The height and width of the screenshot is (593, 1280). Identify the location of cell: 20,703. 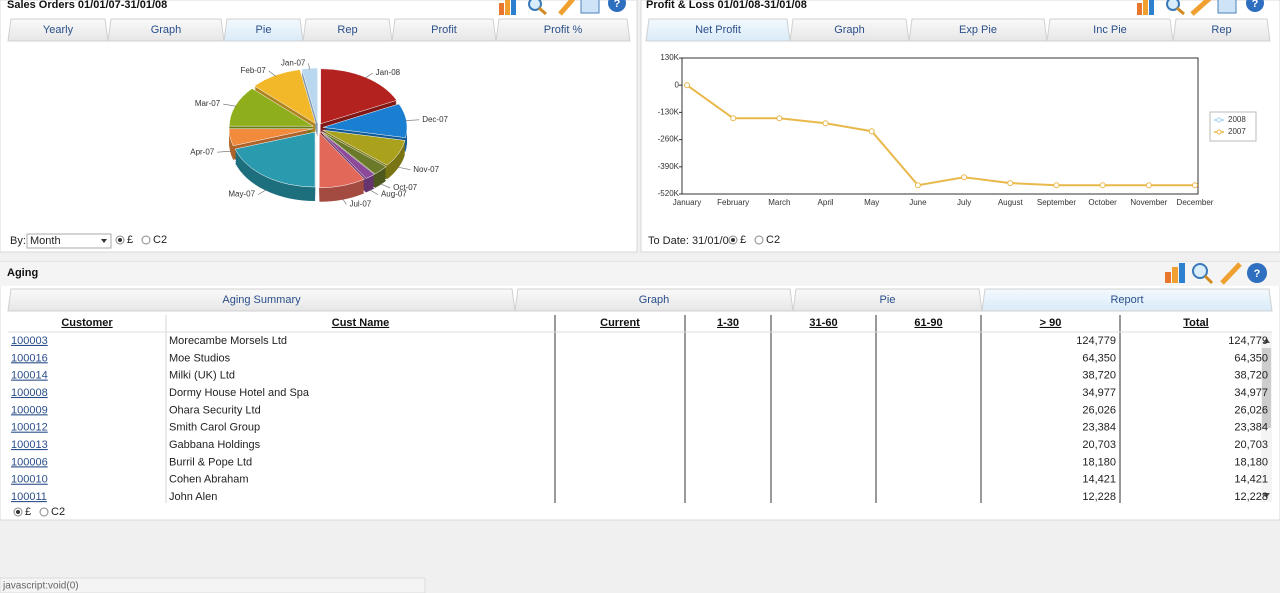
(1099, 445).